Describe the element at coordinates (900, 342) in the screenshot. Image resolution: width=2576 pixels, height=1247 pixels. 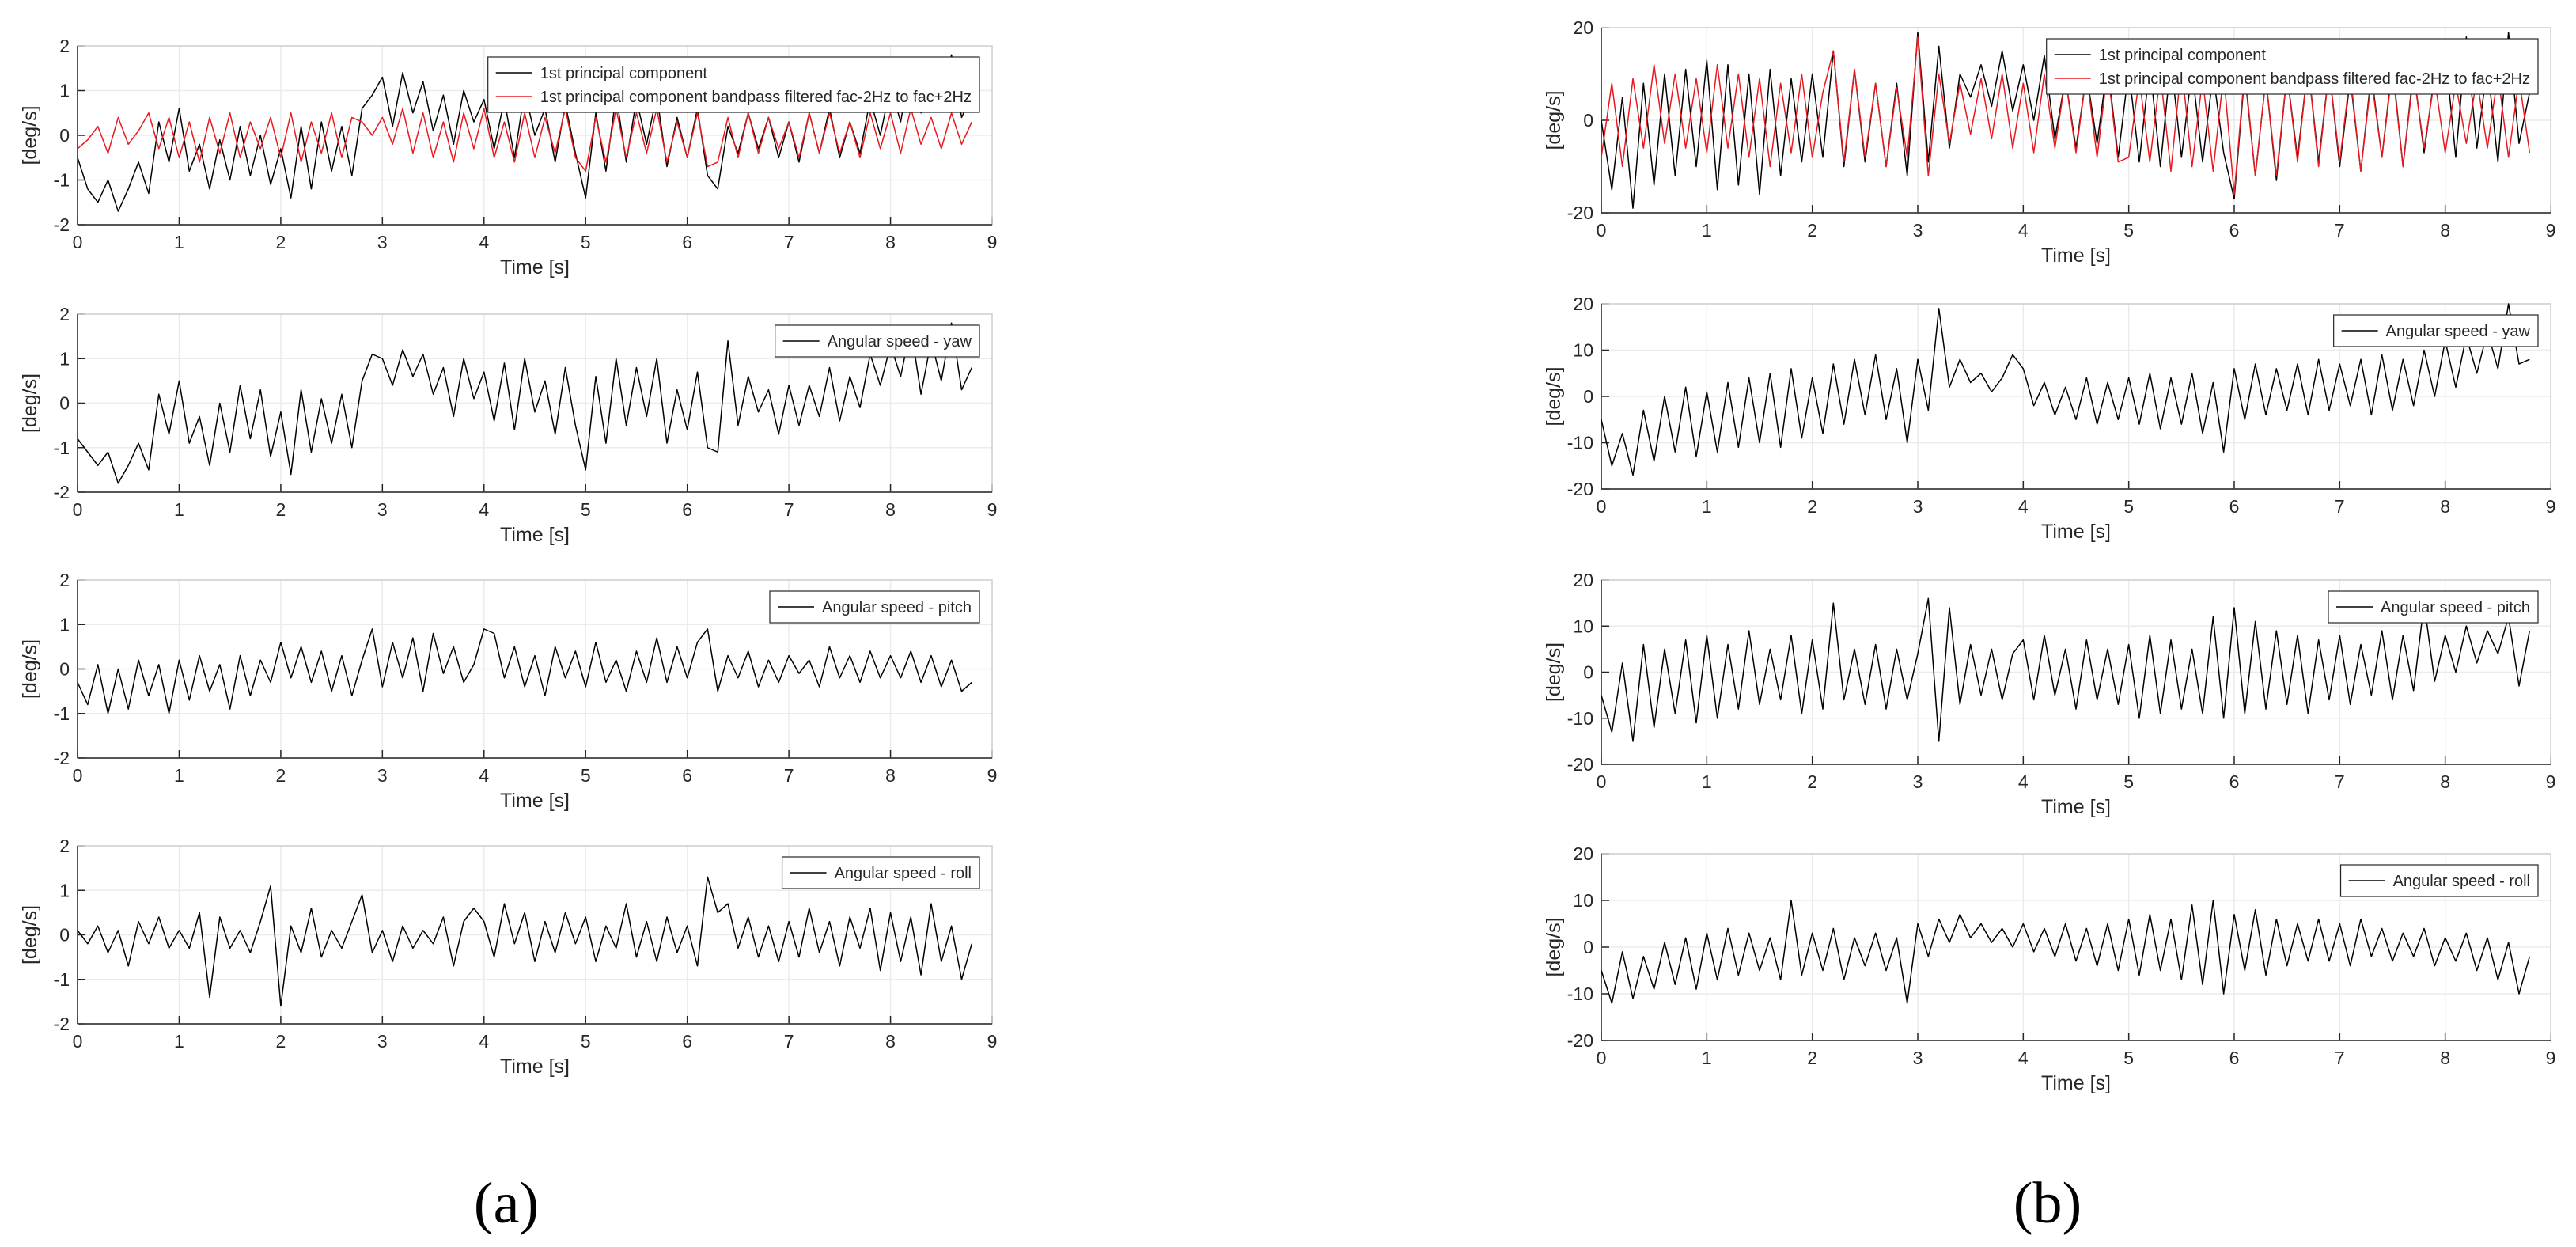
I see `legend-label: Angular speed - yaw` at that location.